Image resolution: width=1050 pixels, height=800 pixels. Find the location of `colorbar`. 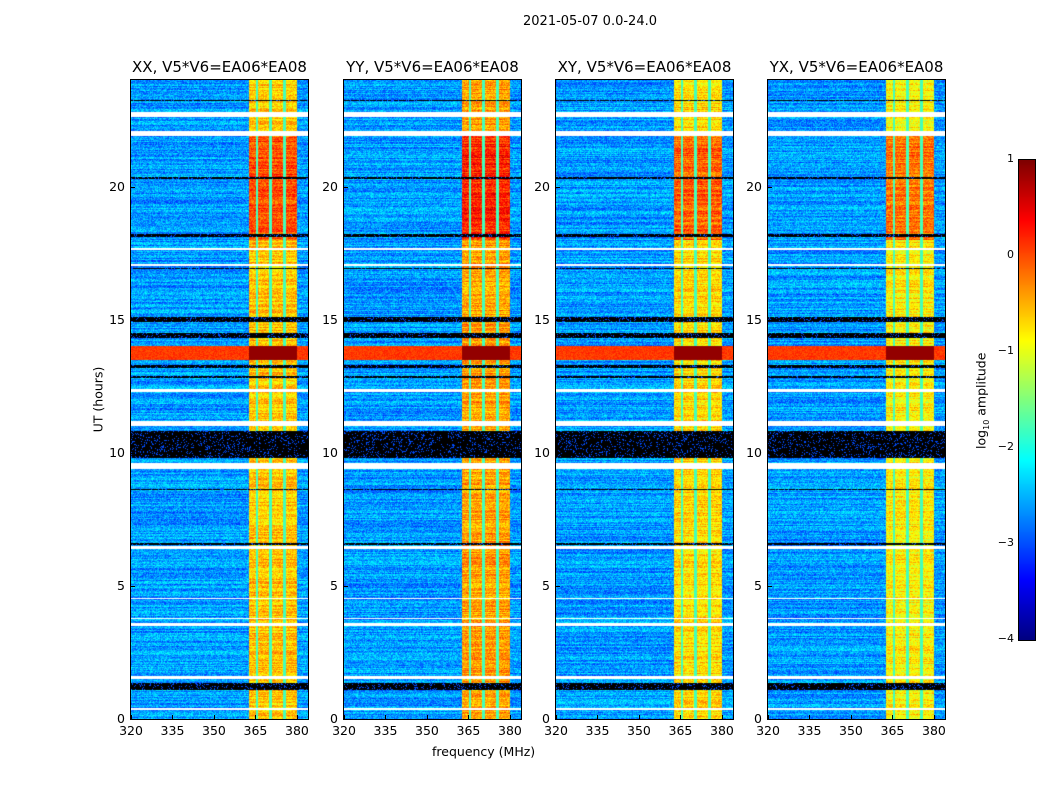

colorbar is located at coordinates (1027, 400).